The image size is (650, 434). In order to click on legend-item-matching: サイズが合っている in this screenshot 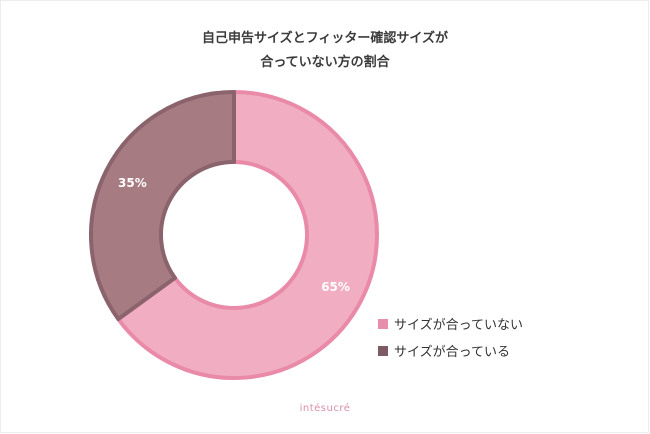, I will do `click(450, 350)`.